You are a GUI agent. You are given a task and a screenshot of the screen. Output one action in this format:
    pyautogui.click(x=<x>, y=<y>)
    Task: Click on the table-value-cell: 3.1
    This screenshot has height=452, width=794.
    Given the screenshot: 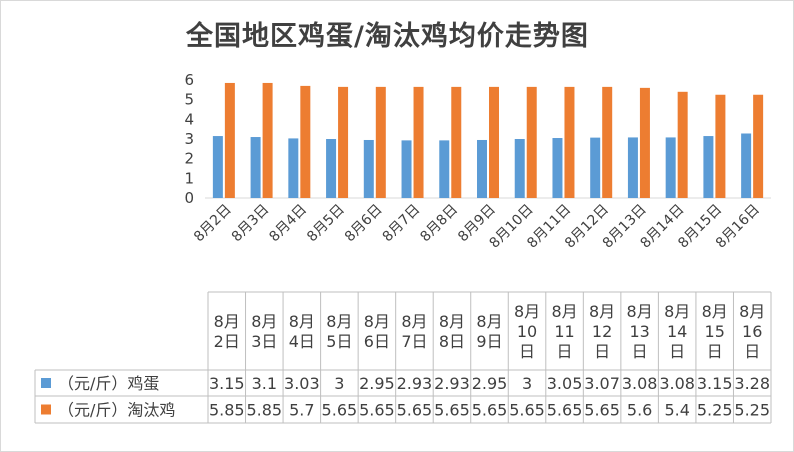 What is the action you would take?
    pyautogui.click(x=264, y=383)
    